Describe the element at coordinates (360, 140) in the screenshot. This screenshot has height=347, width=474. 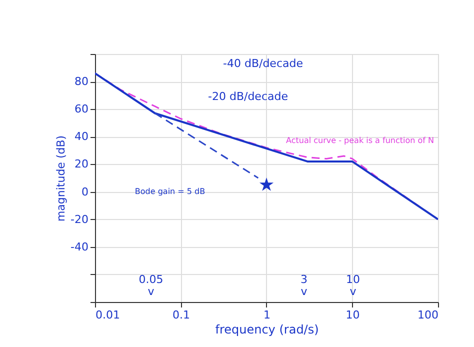
I see `annotation: Actual curve - peak is a function of N` at that location.